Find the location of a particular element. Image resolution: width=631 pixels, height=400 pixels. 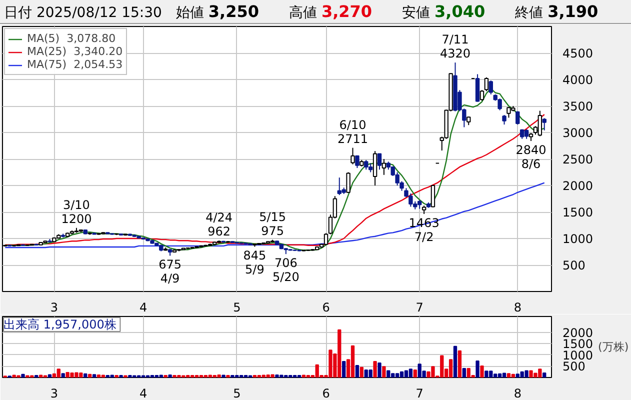

annotation: 2840 8/6 is located at coordinates (531, 156).